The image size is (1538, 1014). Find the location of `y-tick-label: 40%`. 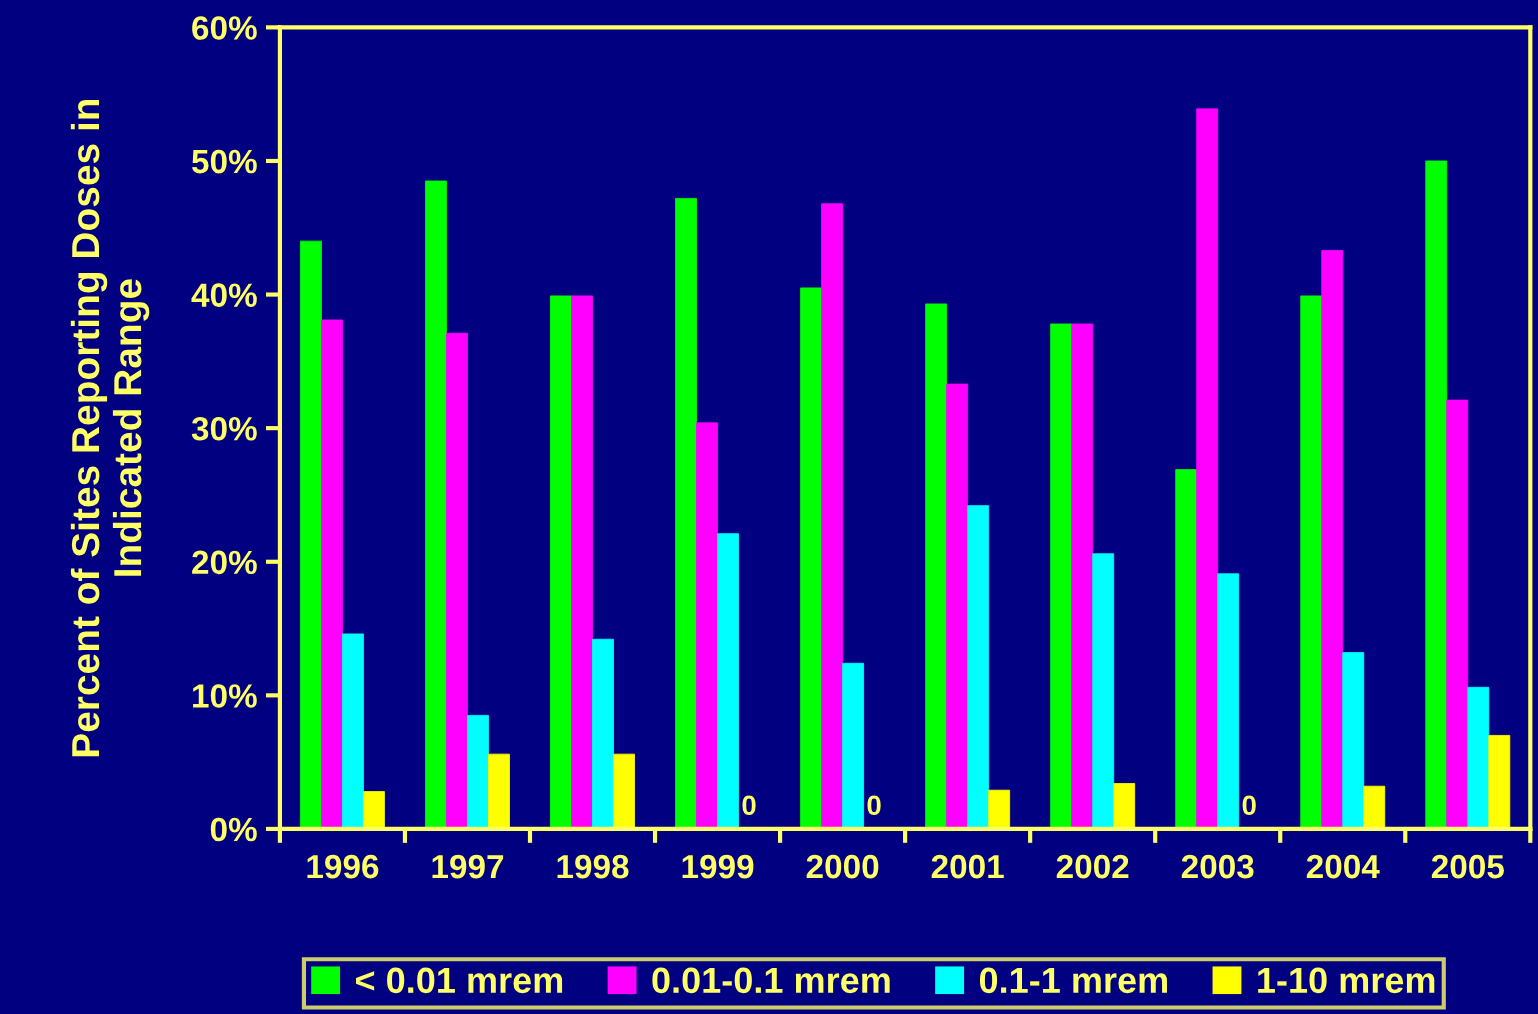

y-tick-label: 40% is located at coordinates (224, 295).